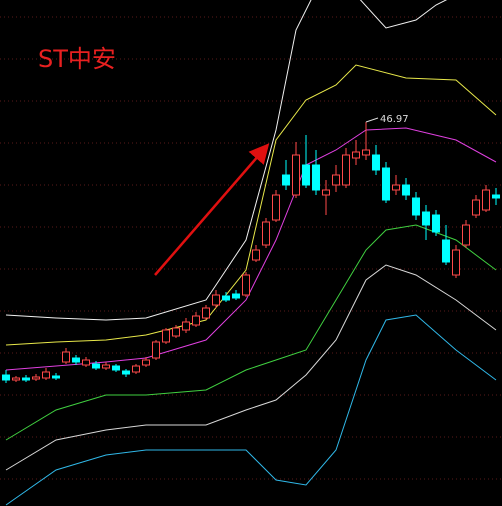 The height and width of the screenshot is (506, 502). Describe the element at coordinates (212, 209) in the screenshot. I see `trend-arrow` at that location.